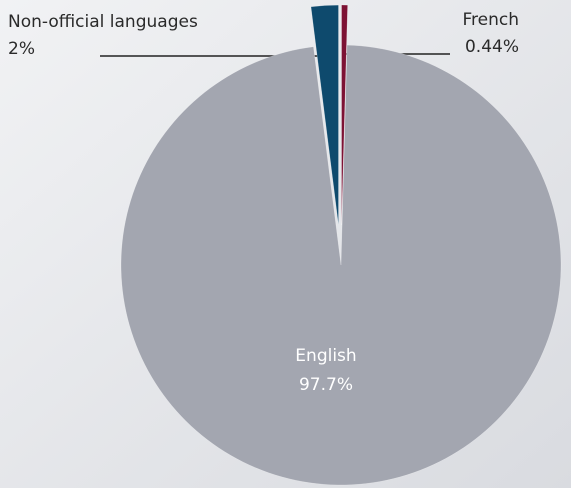 The height and width of the screenshot is (488, 571). Describe the element at coordinates (325, 356) in the screenshot. I see `slice-label: English` at that location.